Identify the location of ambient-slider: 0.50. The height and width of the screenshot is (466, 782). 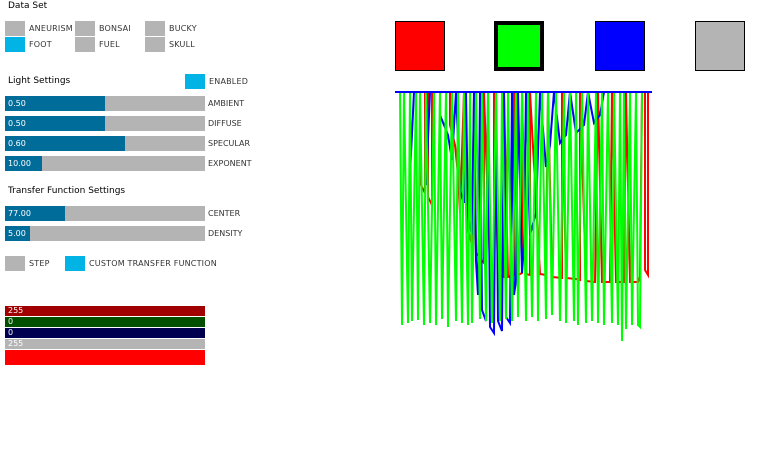
(105, 103).